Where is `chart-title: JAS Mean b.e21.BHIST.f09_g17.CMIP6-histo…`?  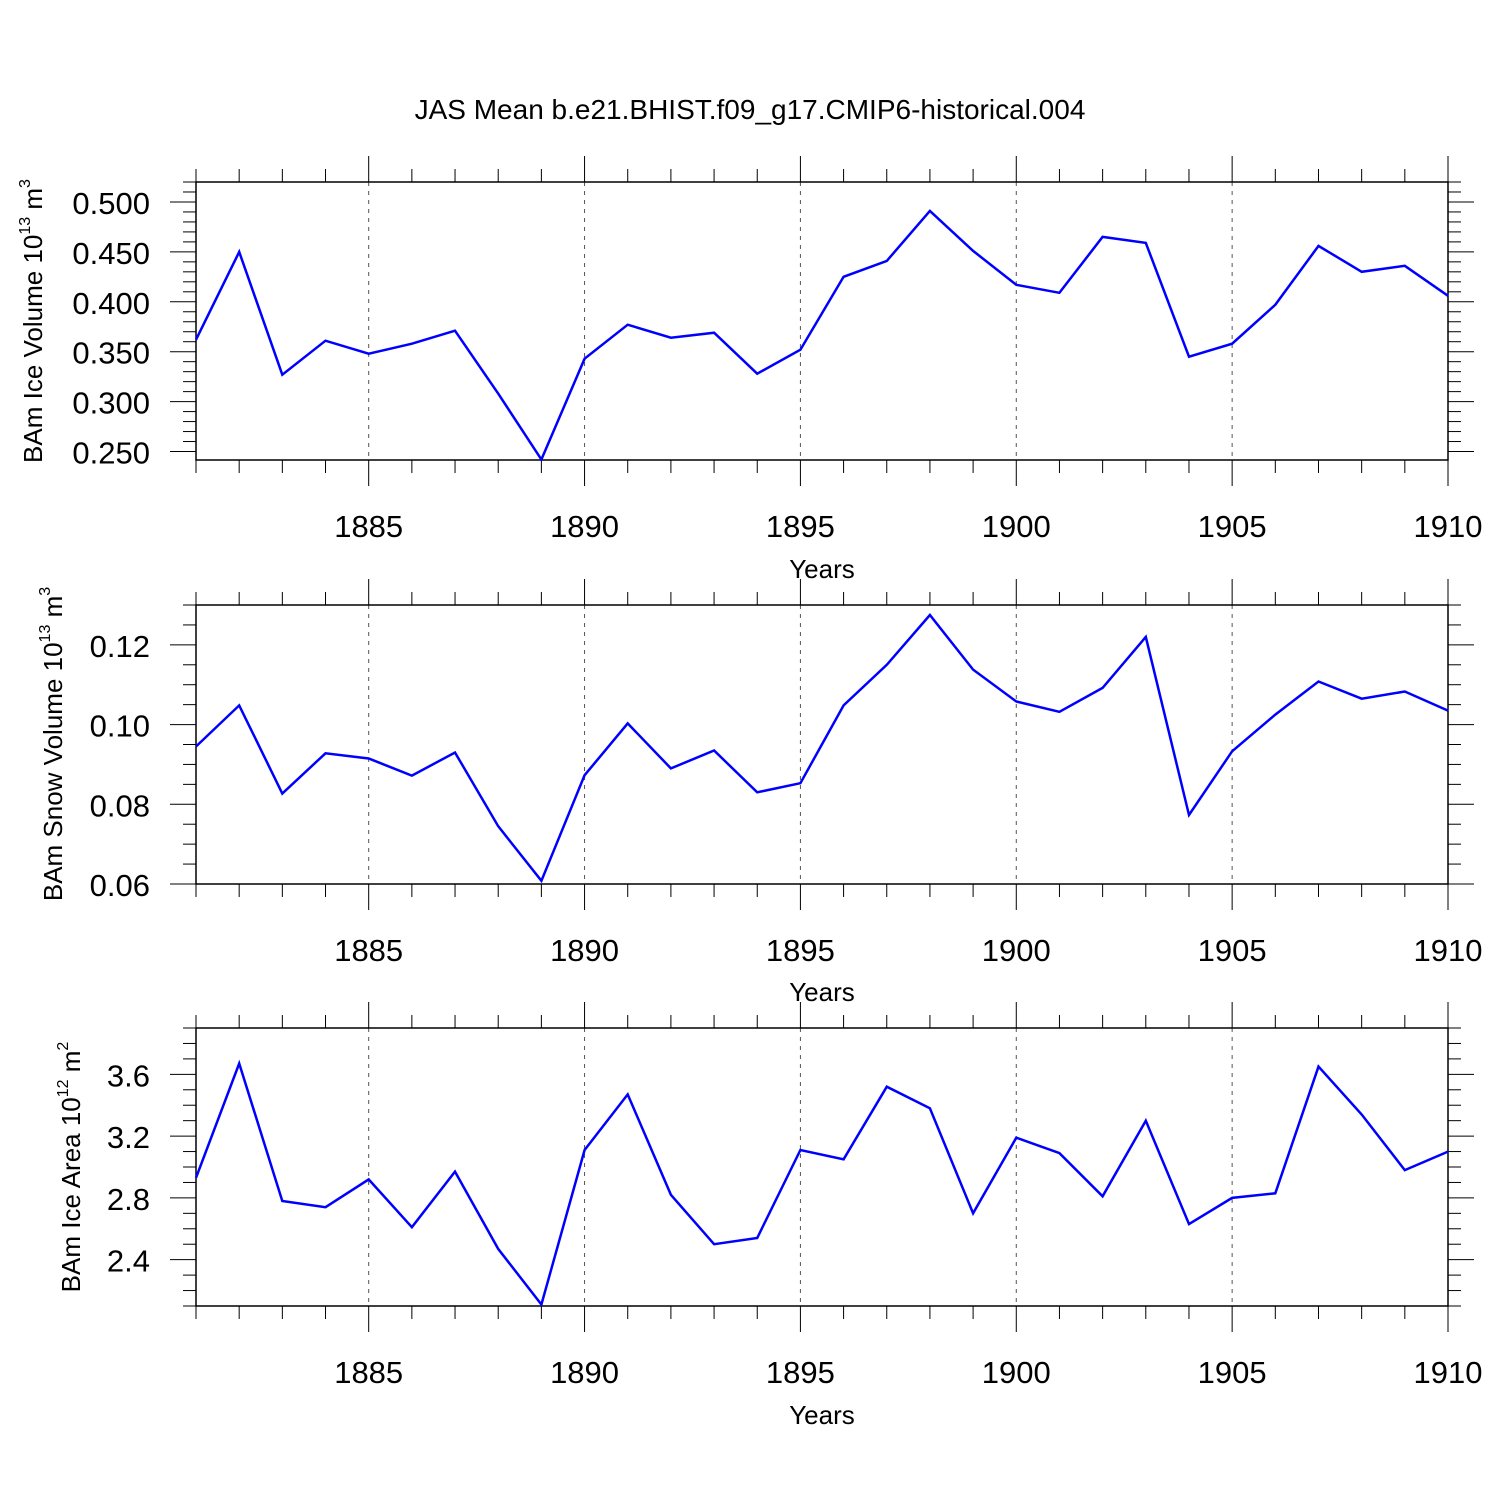
chart-title: JAS Mean b.e21.BHIST.f09_g17.CMIP6-histo… is located at coordinates (750, 109).